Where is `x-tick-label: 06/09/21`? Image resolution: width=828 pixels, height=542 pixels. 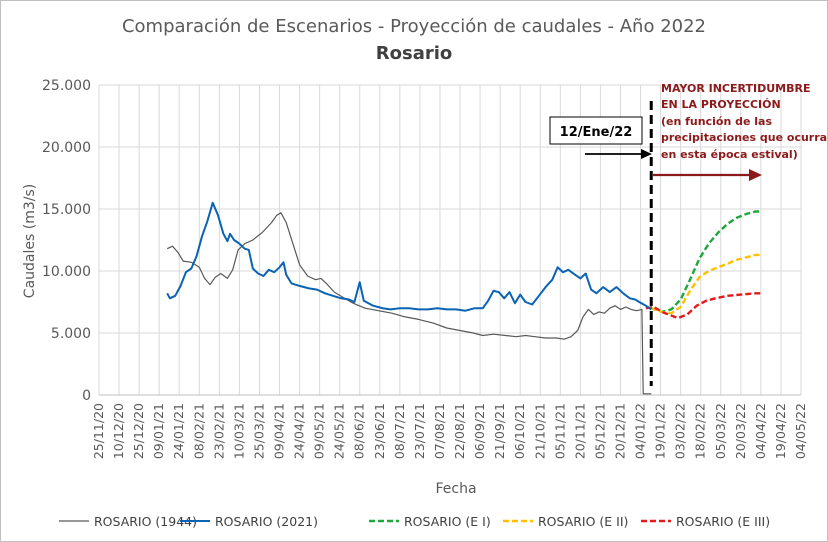
x-tick-label: 06/09/21 is located at coordinates (479, 431).